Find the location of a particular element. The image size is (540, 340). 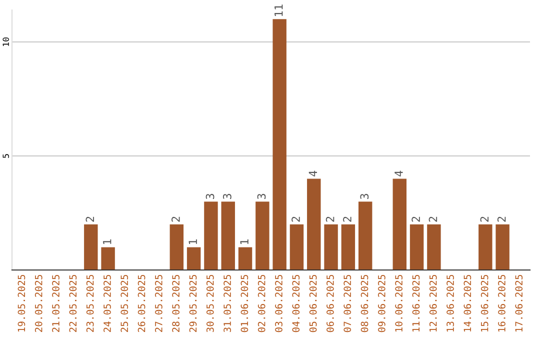

x-tick-label: 20.05.2025 is located at coordinates (38, 303).